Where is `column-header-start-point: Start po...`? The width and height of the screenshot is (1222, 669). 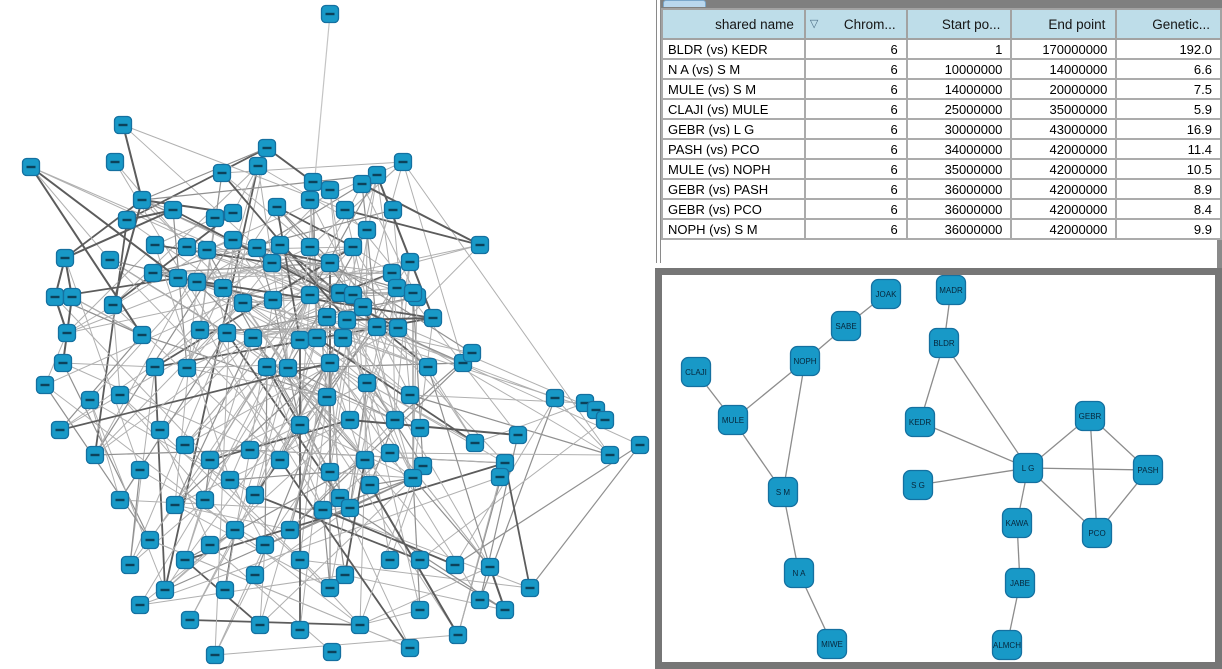
column-header-start-point: Start po... is located at coordinates (959, 24).